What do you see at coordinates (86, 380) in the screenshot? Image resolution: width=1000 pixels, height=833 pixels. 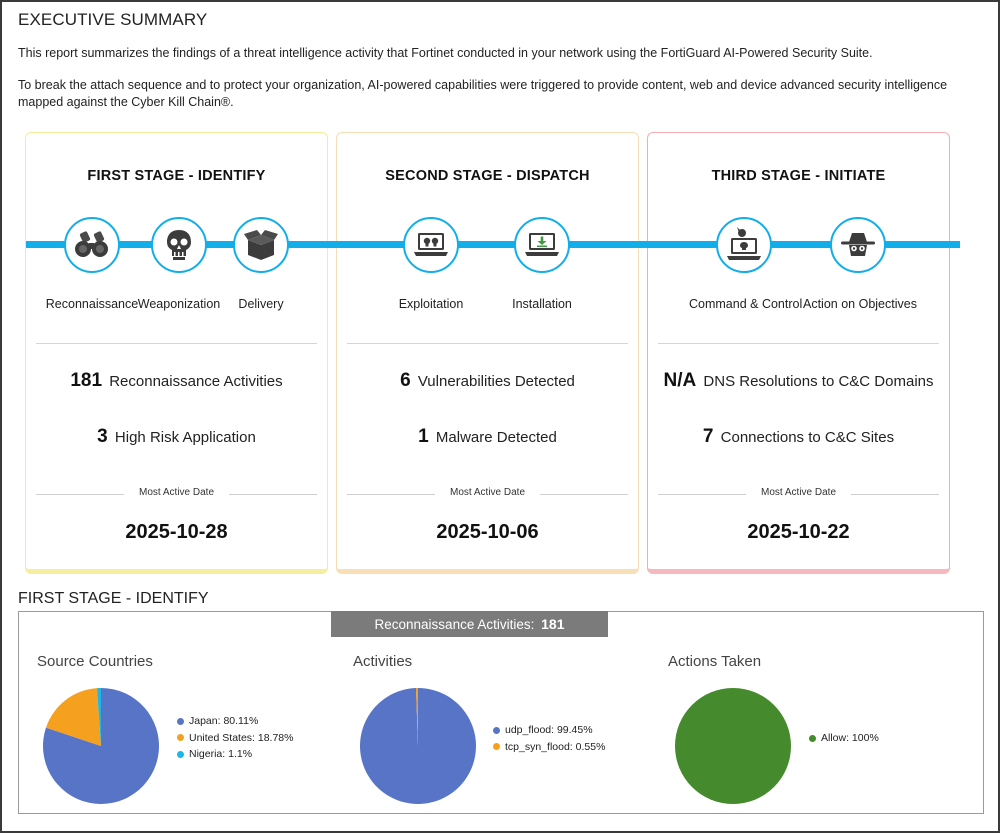 I see `metric-value: 181` at bounding box center [86, 380].